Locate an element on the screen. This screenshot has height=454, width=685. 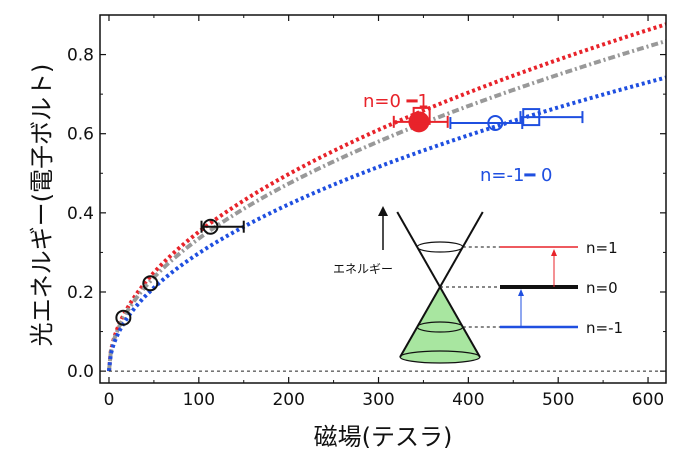
annotation-n0-to-1: n=0 ━1 is located at coordinates (396, 101).